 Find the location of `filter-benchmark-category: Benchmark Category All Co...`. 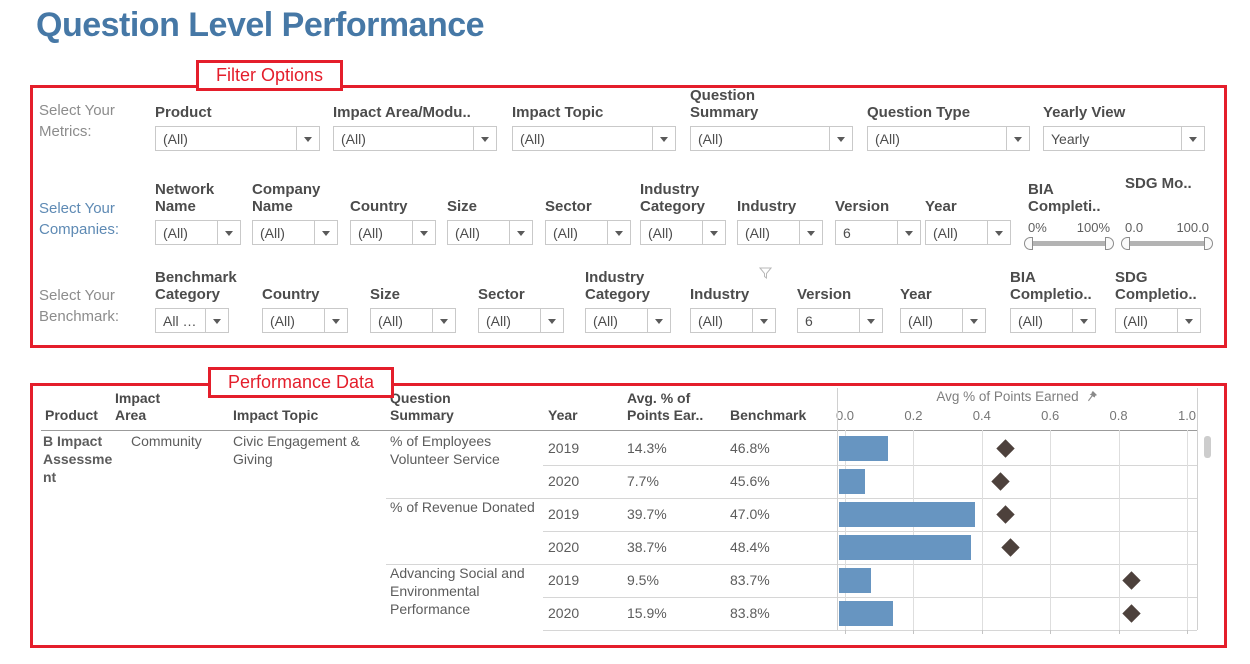

filter-benchmark-category: Benchmark Category All Co... is located at coordinates (196, 297).